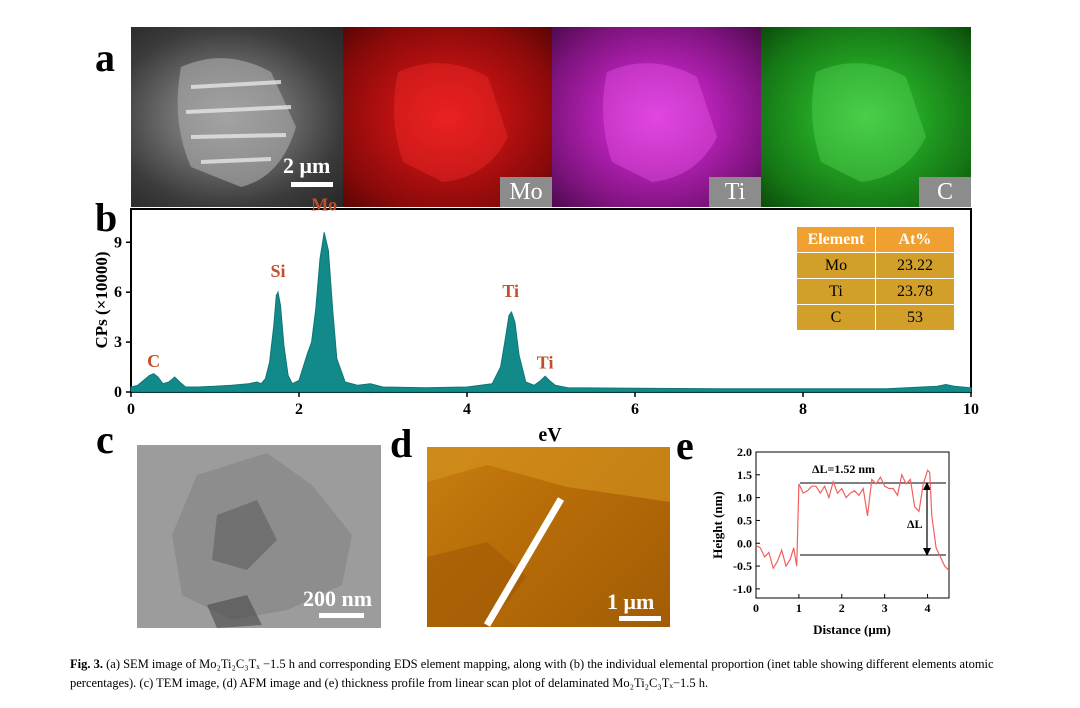 This screenshot has width=1080, height=708. I want to click on profile-ytick-label: -0.5, so click(742, 566).